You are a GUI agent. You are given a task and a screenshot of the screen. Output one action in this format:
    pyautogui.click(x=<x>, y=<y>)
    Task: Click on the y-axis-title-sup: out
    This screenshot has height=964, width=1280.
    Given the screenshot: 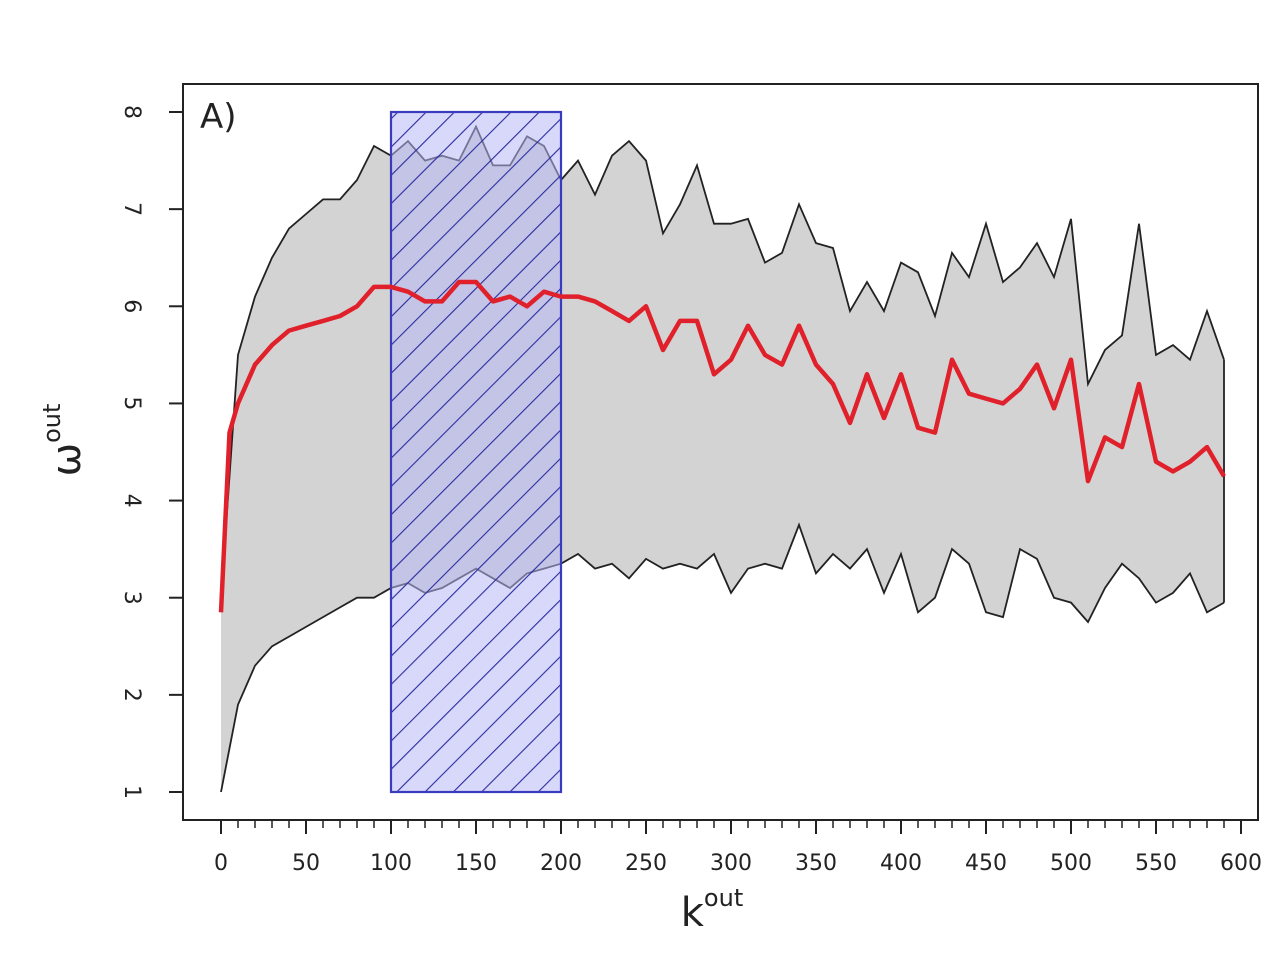 What is the action you would take?
    pyautogui.click(x=52, y=423)
    